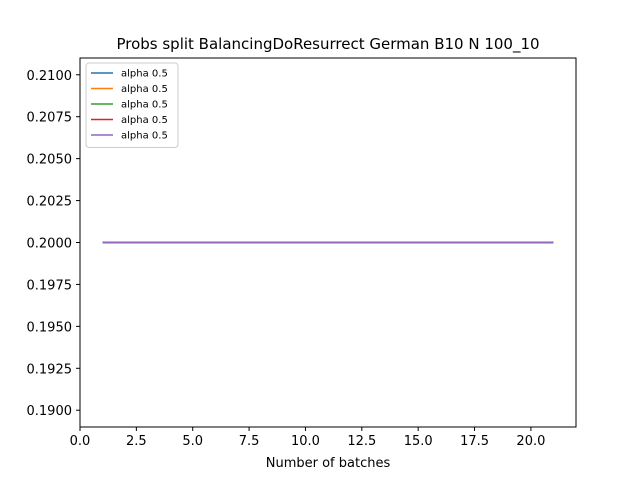  I want to click on x-tick-label: 17.5, so click(474, 441).